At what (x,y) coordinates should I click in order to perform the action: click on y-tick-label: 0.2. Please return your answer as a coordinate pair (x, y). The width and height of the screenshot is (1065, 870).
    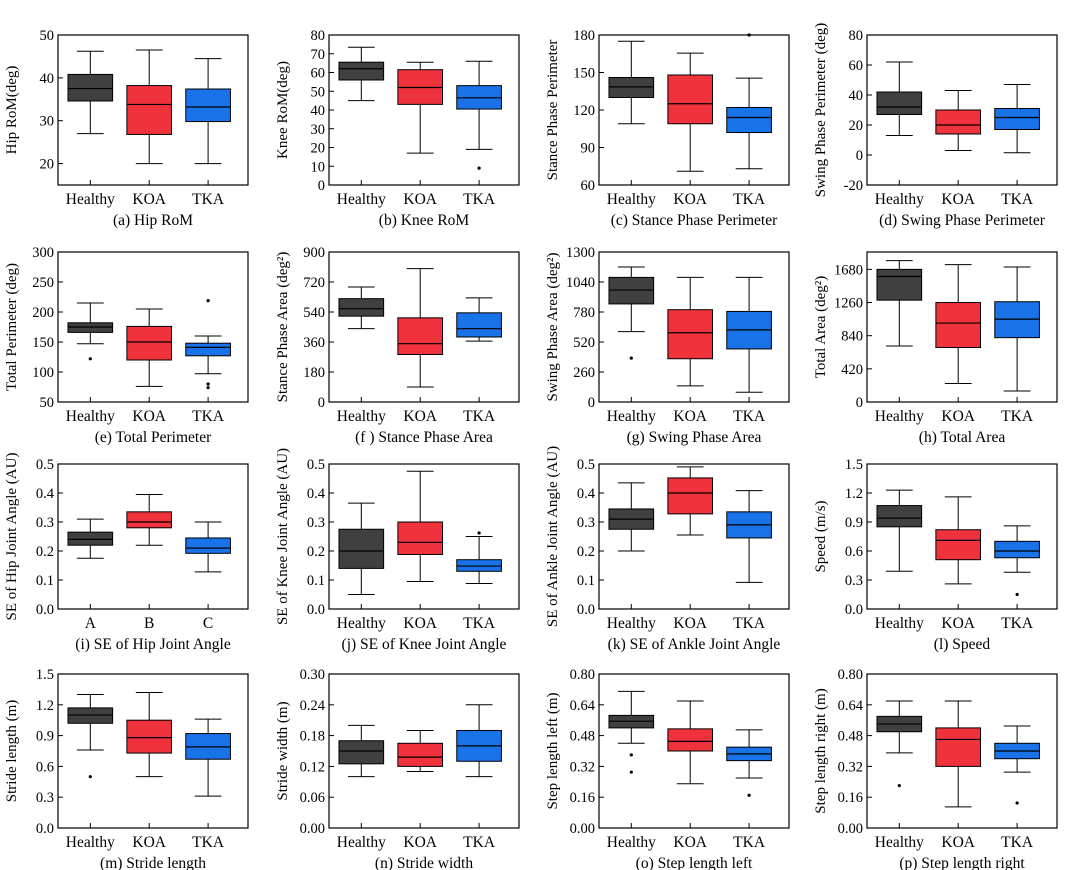
    Looking at the image, I should click on (586, 552).